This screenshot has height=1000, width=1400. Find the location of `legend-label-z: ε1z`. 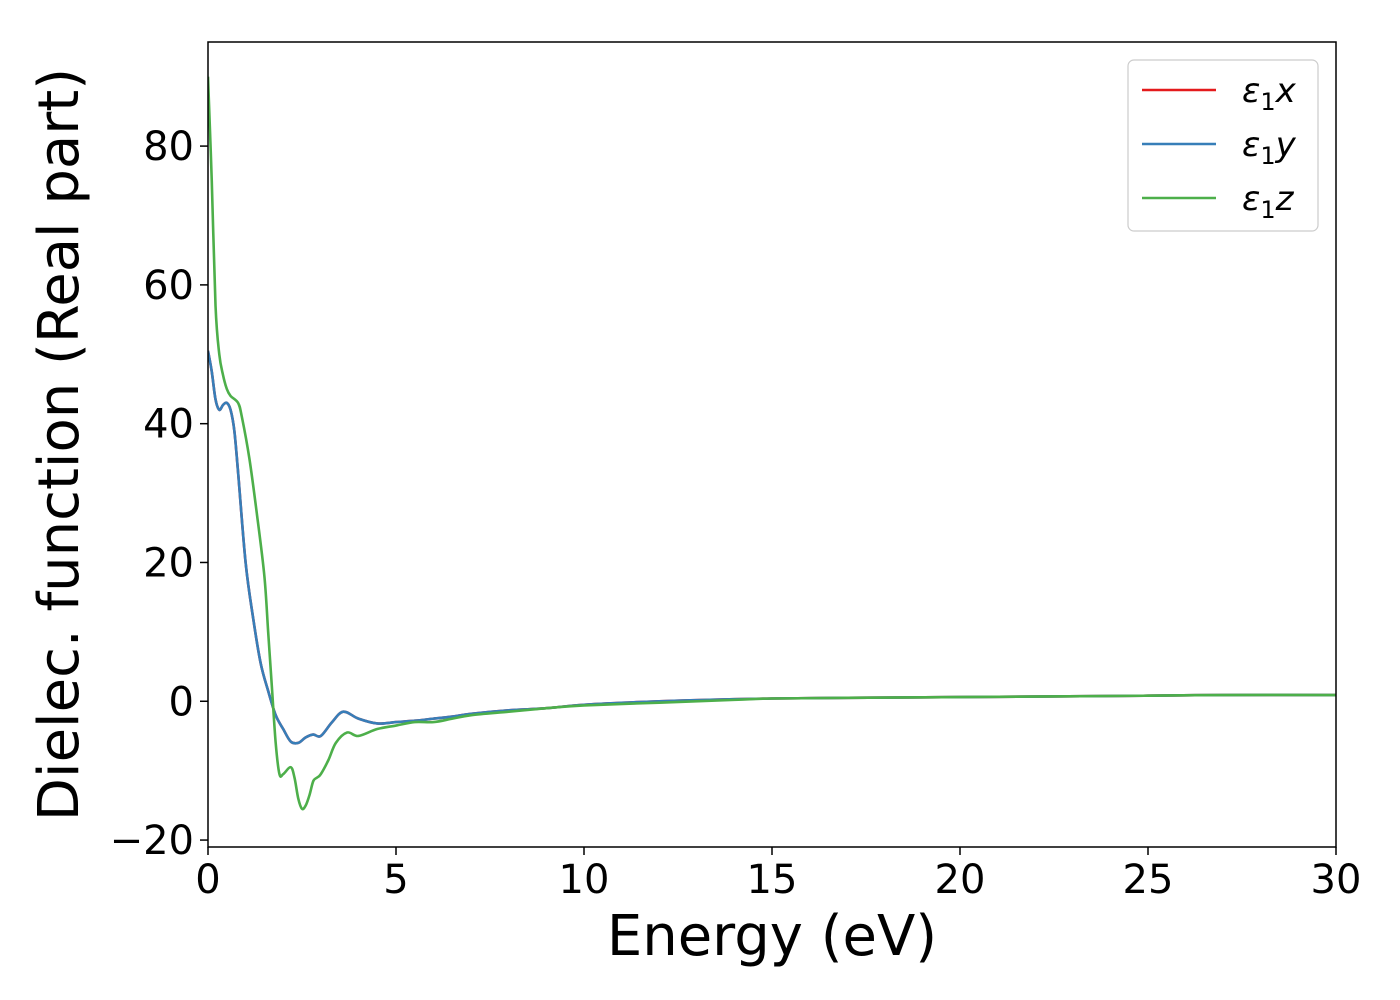

legend-label-z: ε1z is located at coordinates (1268, 201).